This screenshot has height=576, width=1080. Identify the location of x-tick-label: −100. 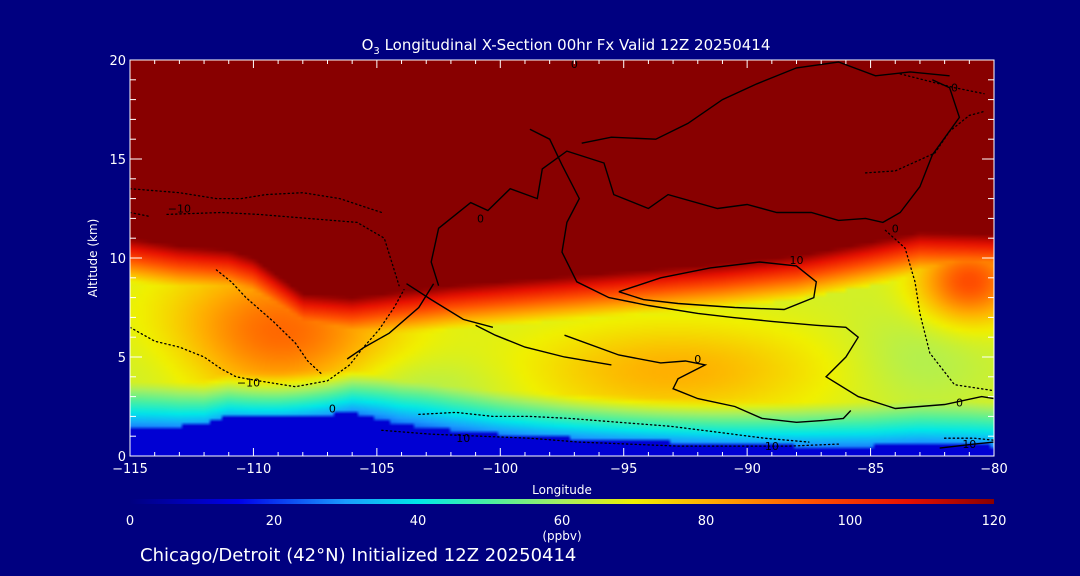
(500, 469).